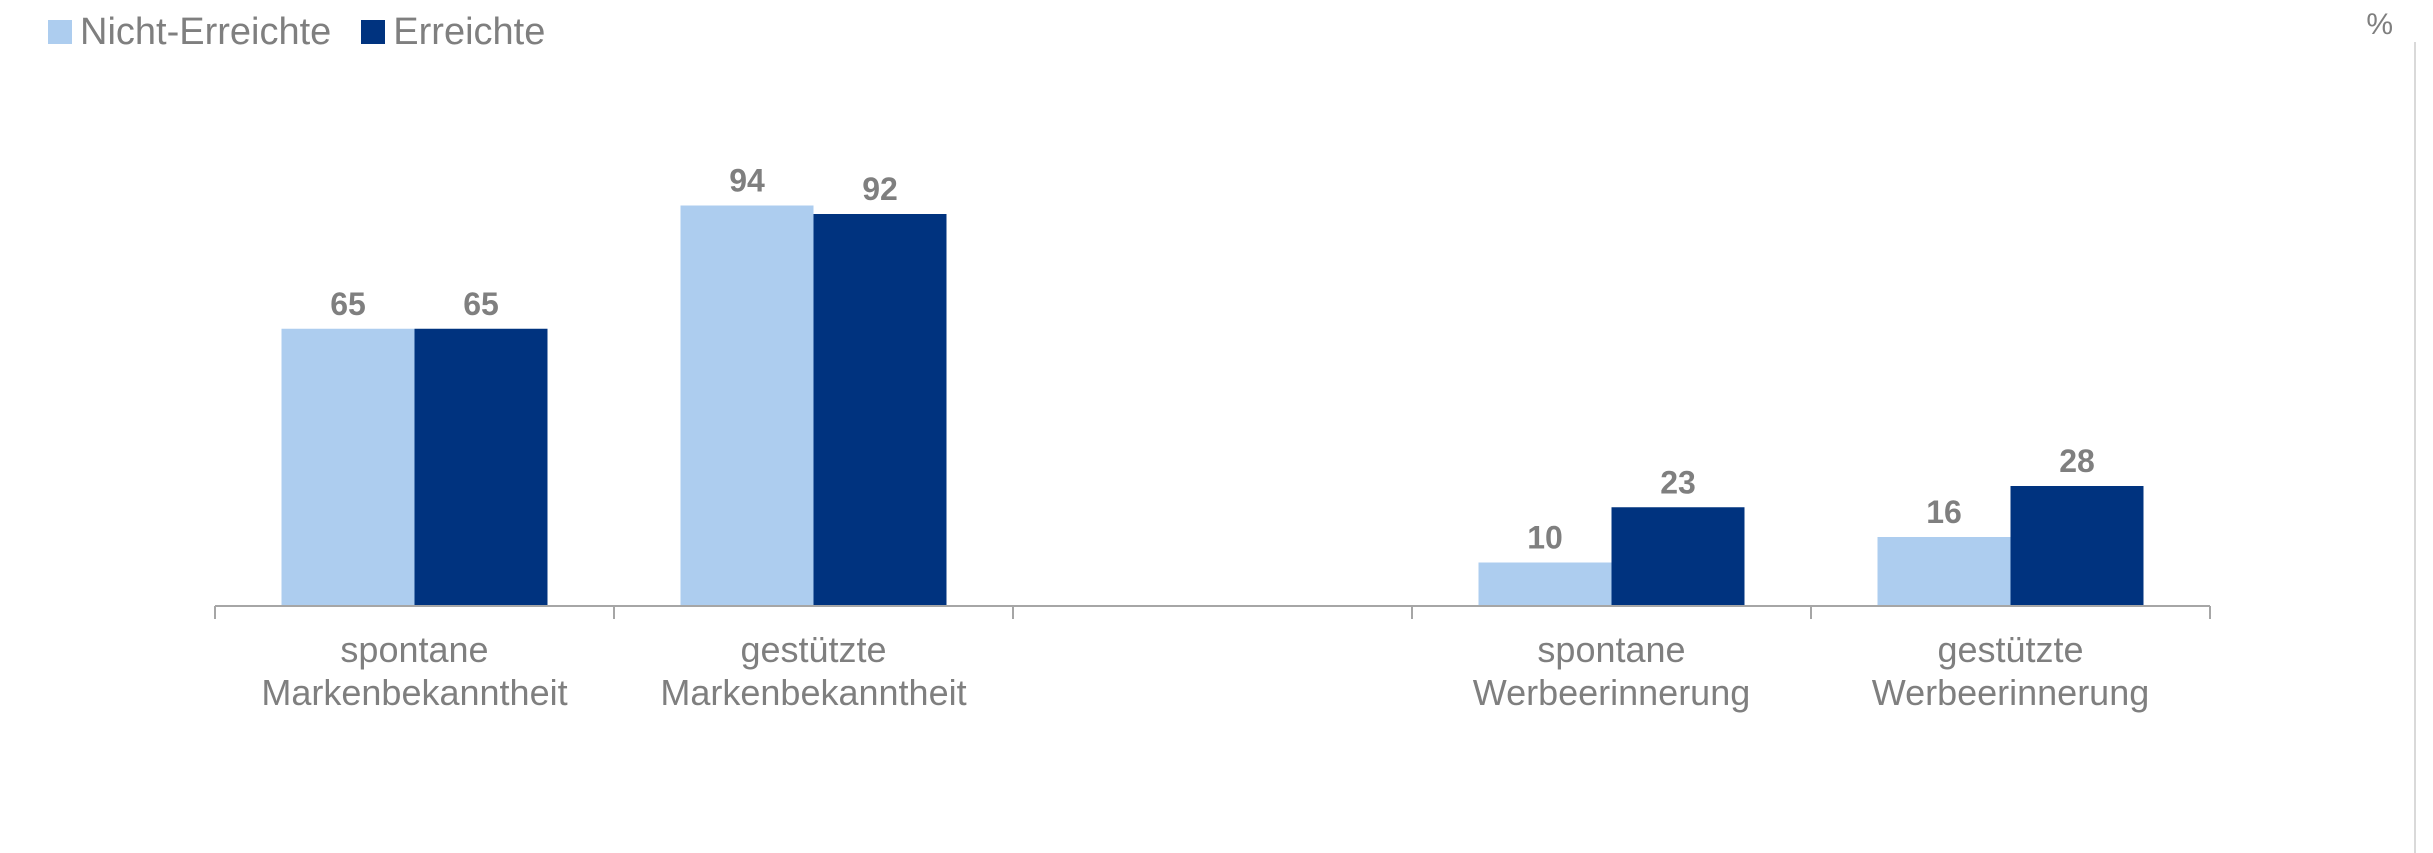 The height and width of the screenshot is (853, 2433). I want to click on unit-label: %, so click(2379, 24).